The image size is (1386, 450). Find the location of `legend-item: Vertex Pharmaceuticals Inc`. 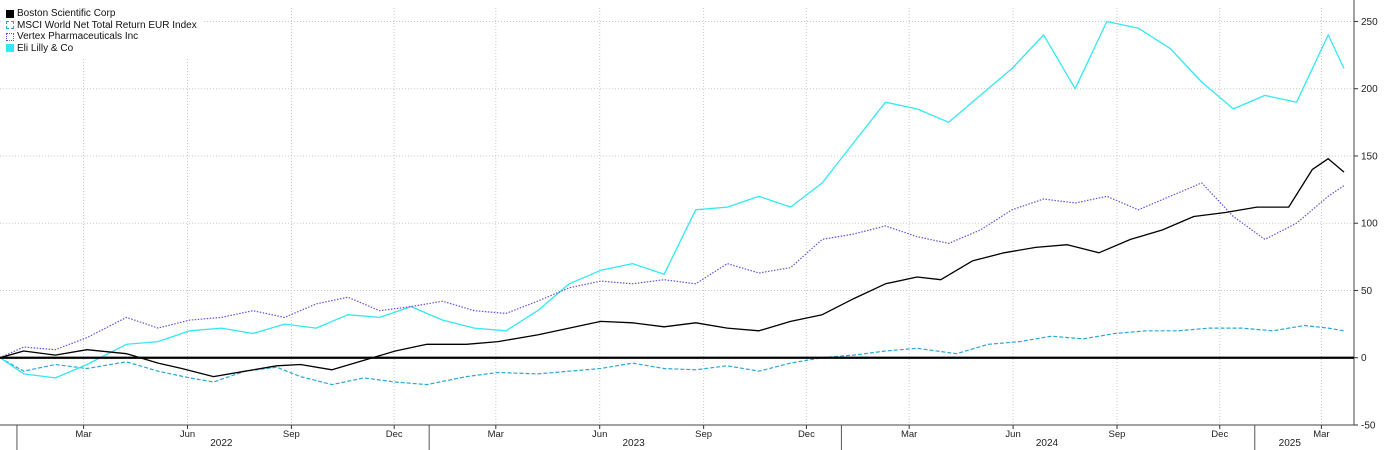

legend-item: Vertex Pharmaceuticals Inc is located at coordinates (101, 37).